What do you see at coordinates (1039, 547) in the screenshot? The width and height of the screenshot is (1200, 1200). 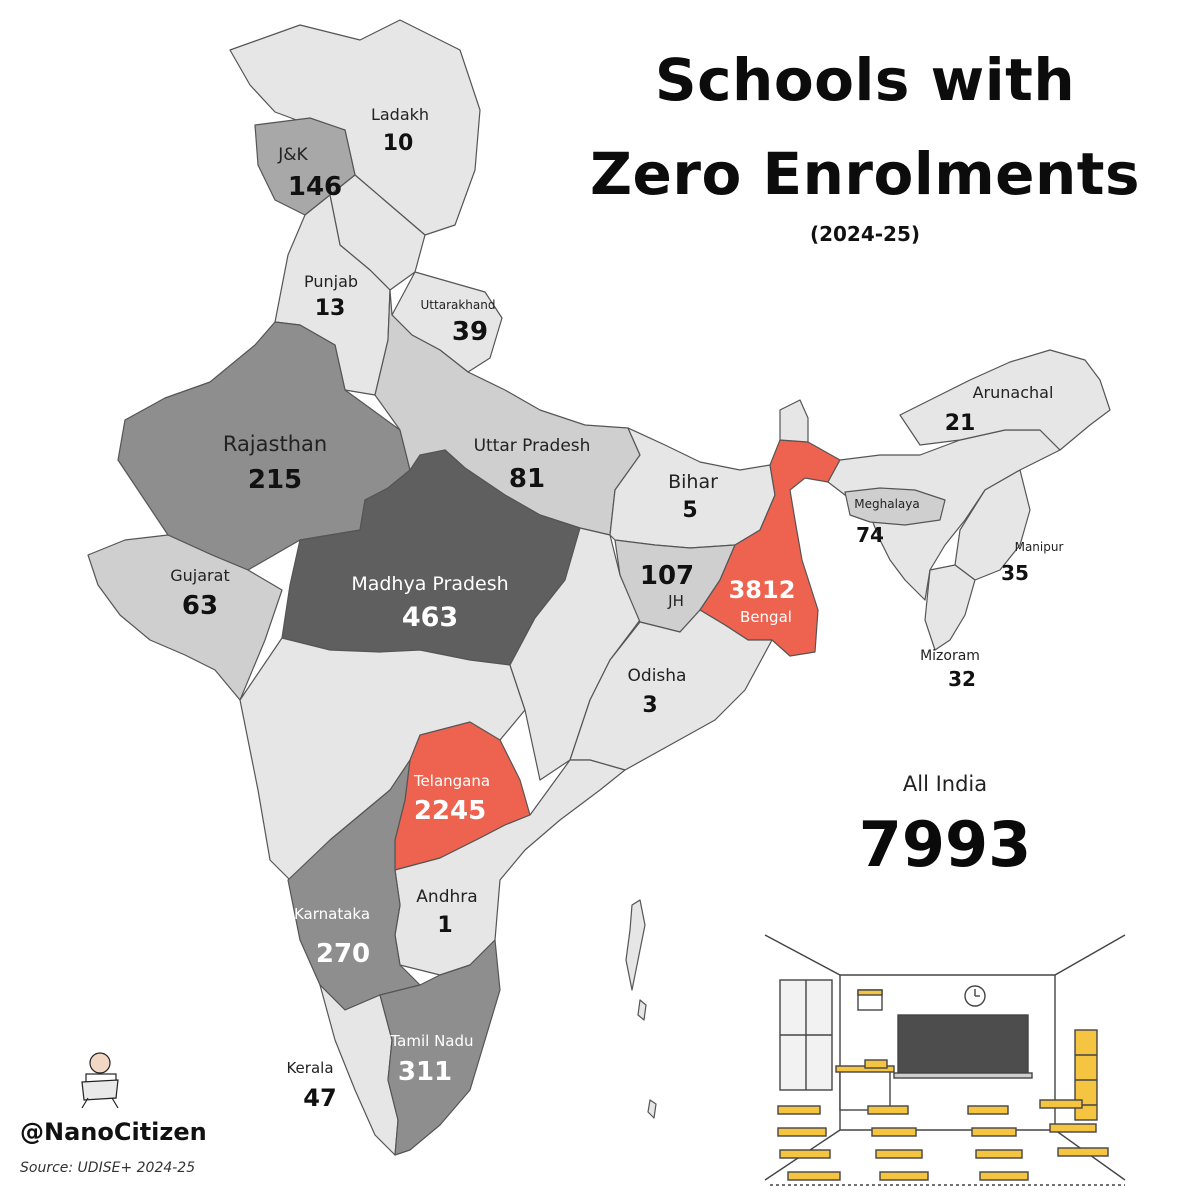 I see `label-manipur-name: Manipur` at bounding box center [1039, 547].